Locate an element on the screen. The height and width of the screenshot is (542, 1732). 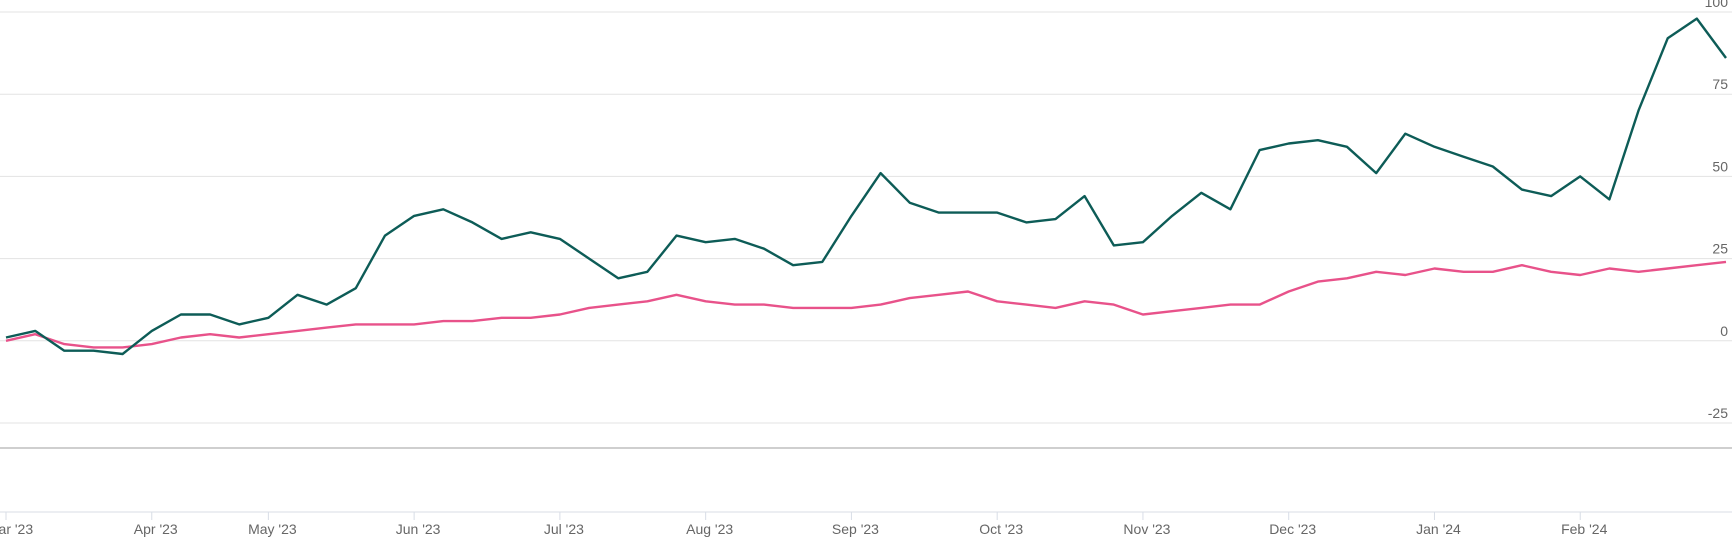
x-tick-label: Mar '23 is located at coordinates (16, 529).